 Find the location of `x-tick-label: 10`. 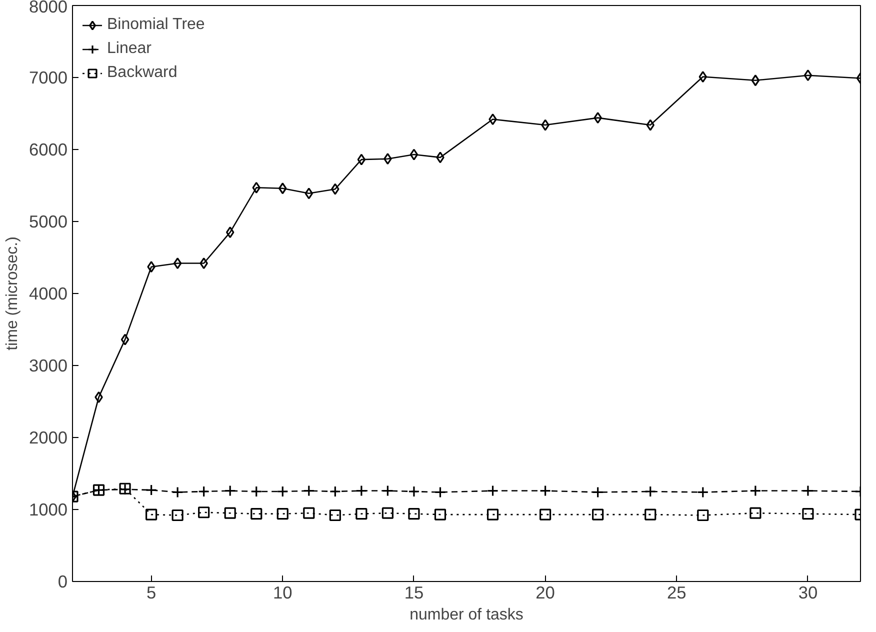

x-tick-label: 10 is located at coordinates (282, 592).